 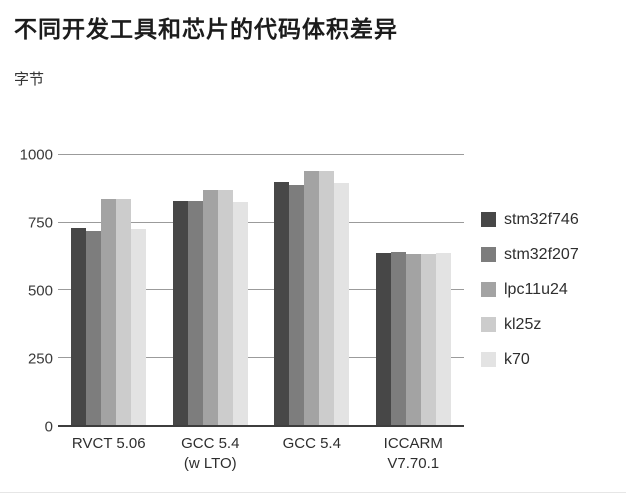 I want to click on y-tick-label-500: 500, so click(x=40, y=291).